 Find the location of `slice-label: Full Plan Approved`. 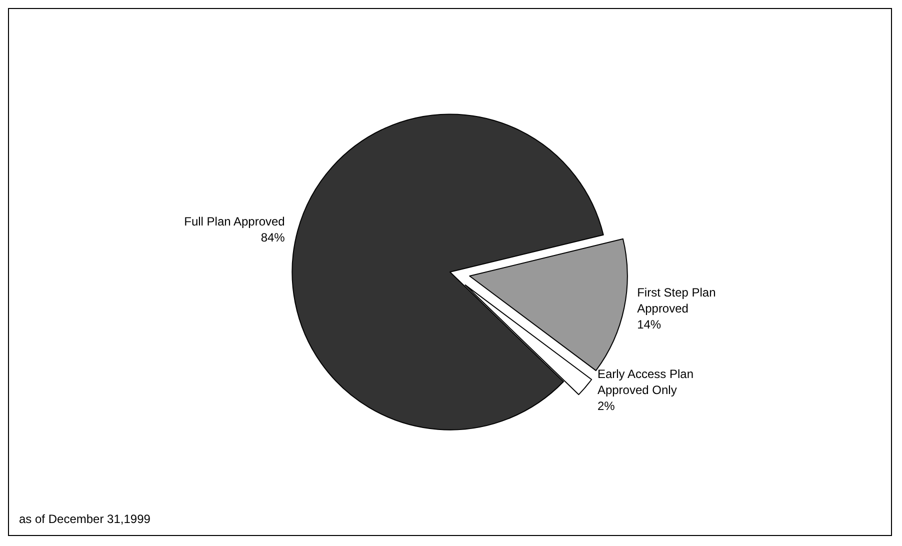

slice-label: Full Plan Approved is located at coordinates (234, 221).